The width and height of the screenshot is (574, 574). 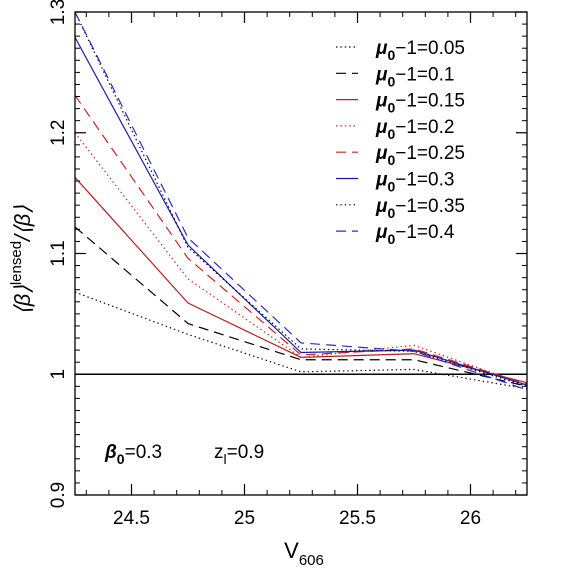 What do you see at coordinates (239, 454) in the screenshot?
I see `zl-annotation: zl=0.9` at bounding box center [239, 454].